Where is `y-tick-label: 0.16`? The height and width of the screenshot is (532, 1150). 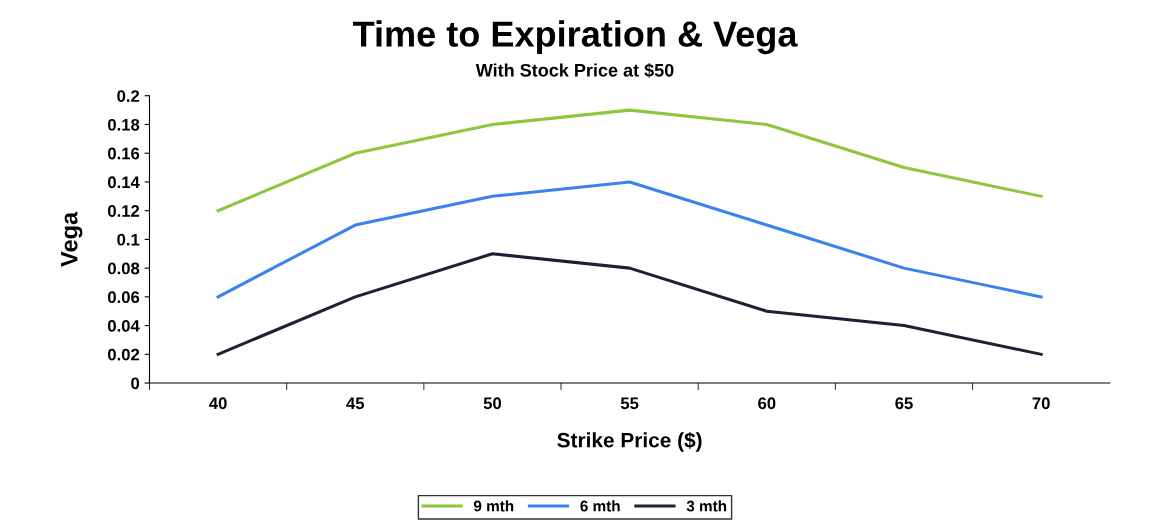 y-tick-label: 0.16 is located at coordinates (124, 153).